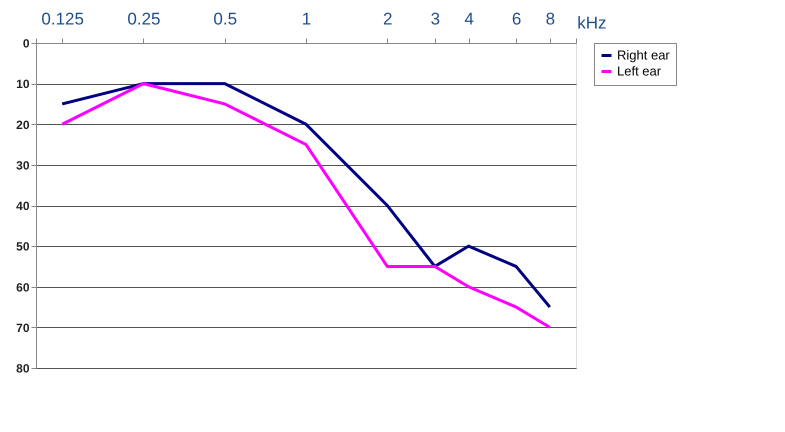 This screenshot has height=432, width=785. Describe the element at coordinates (551, 19) in the screenshot. I see `x-tick-label: 8` at that location.